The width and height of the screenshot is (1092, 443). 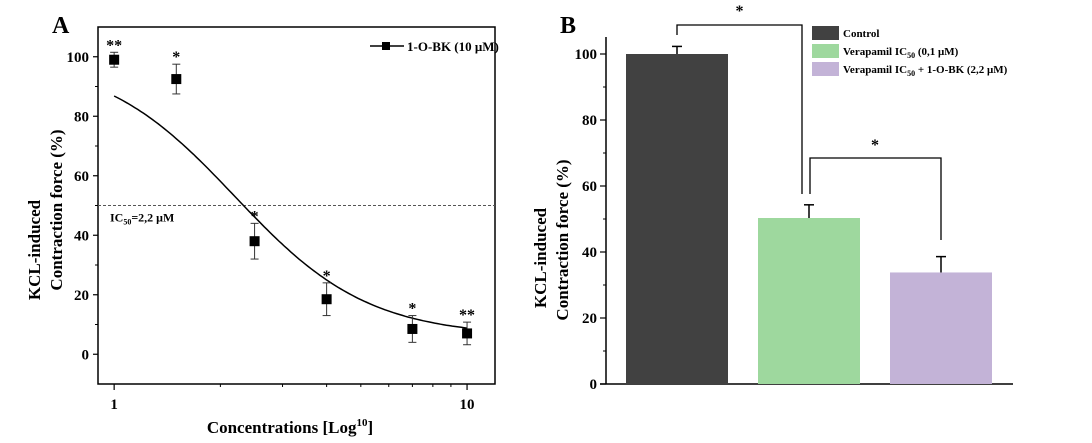 I want to click on y-axis-title-a-line1: KCL-induced, so click(x=34, y=249).